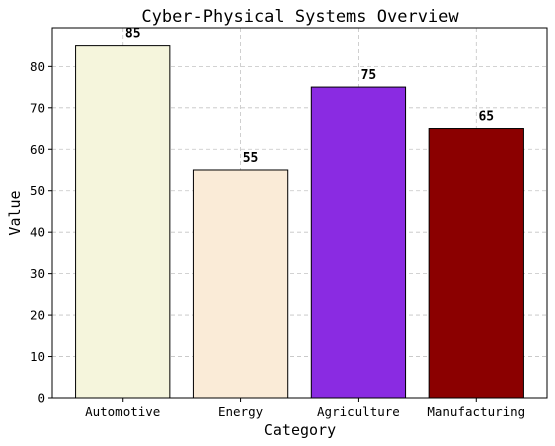 This screenshot has width=555, height=446. I want to click on y-axis-ticks: 0 10 20 30 40 50 60 70 80, so click(41, 232).